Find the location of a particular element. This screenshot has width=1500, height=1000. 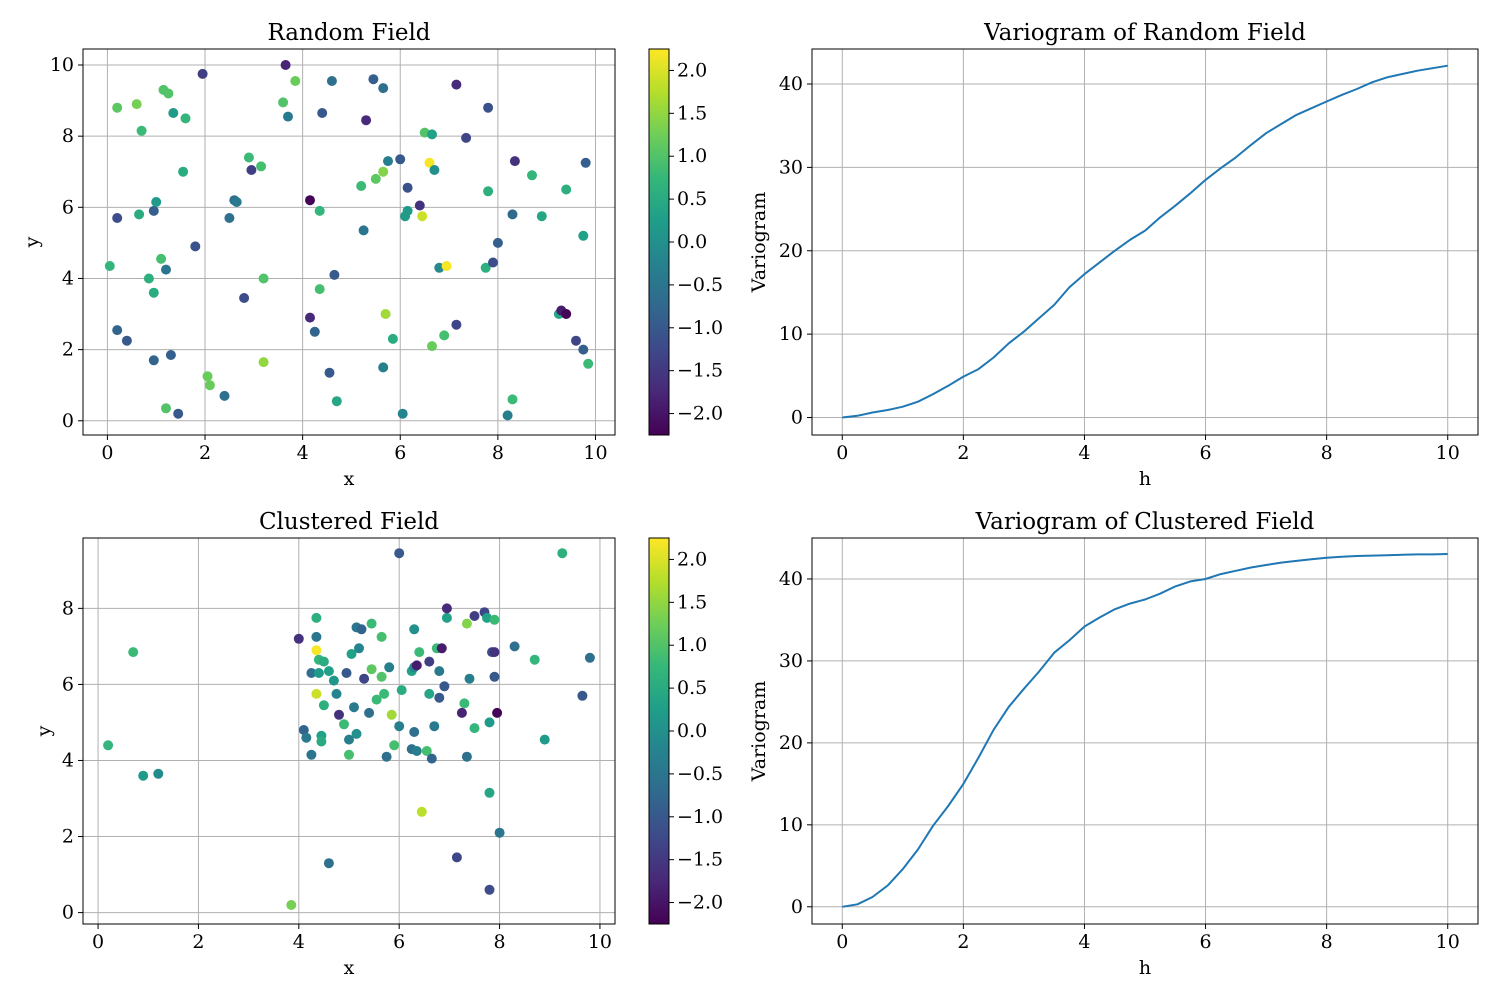

variogram-random-xtick-label: 6 is located at coordinates (1205, 453).